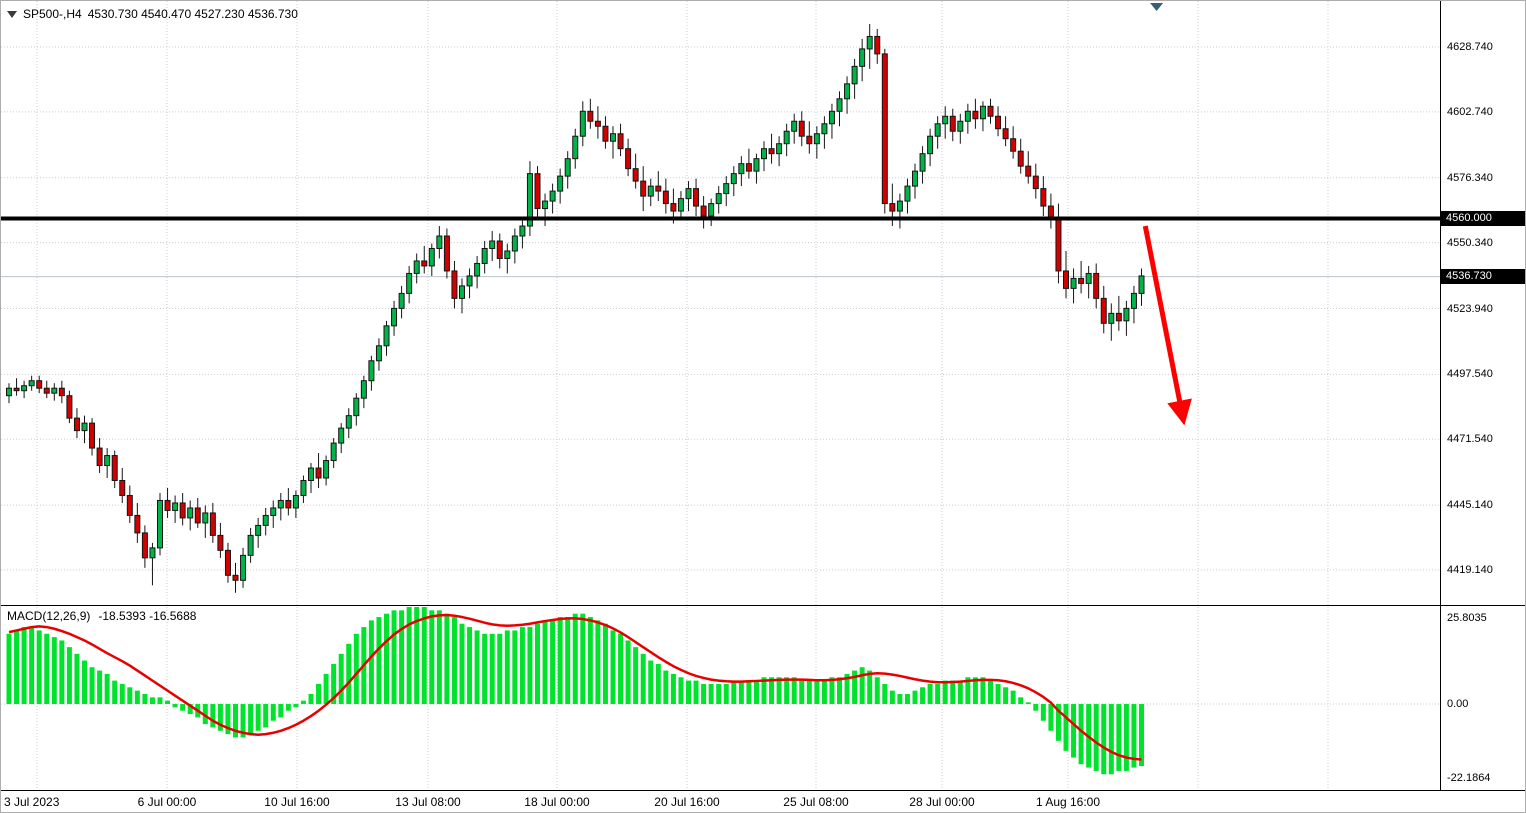 This screenshot has width=1526, height=813. Describe the element at coordinates (52, 14) in the screenshot. I see `symbol-timeframe-label: SP500-,H4` at that location.